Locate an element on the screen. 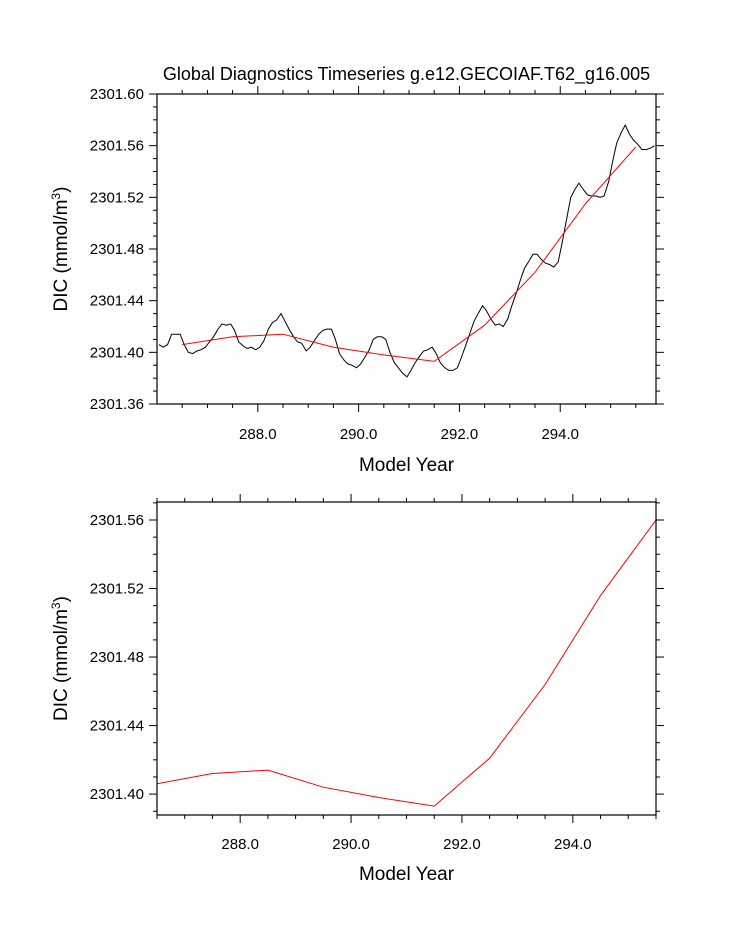 This screenshot has width=733, height=945. y-tick-label: 2301.36 is located at coordinates (117, 404).